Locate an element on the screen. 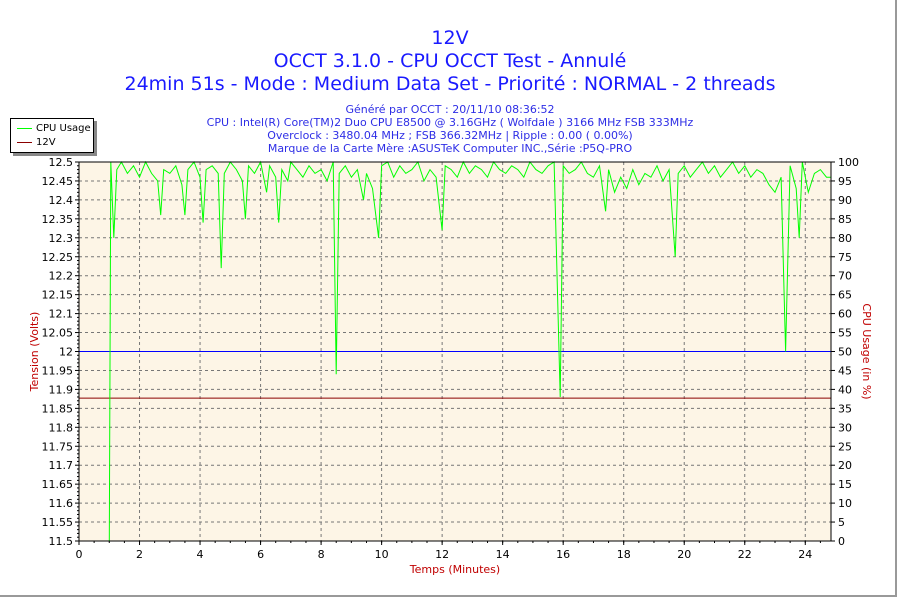 The height and width of the screenshot is (600, 900). x-tick-label: 10 is located at coordinates (382, 554).